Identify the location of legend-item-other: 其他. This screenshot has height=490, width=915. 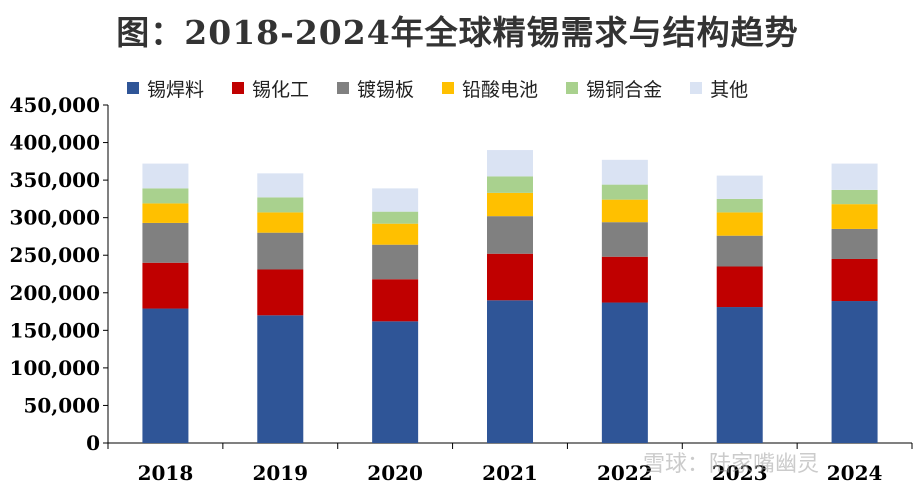
(719, 88).